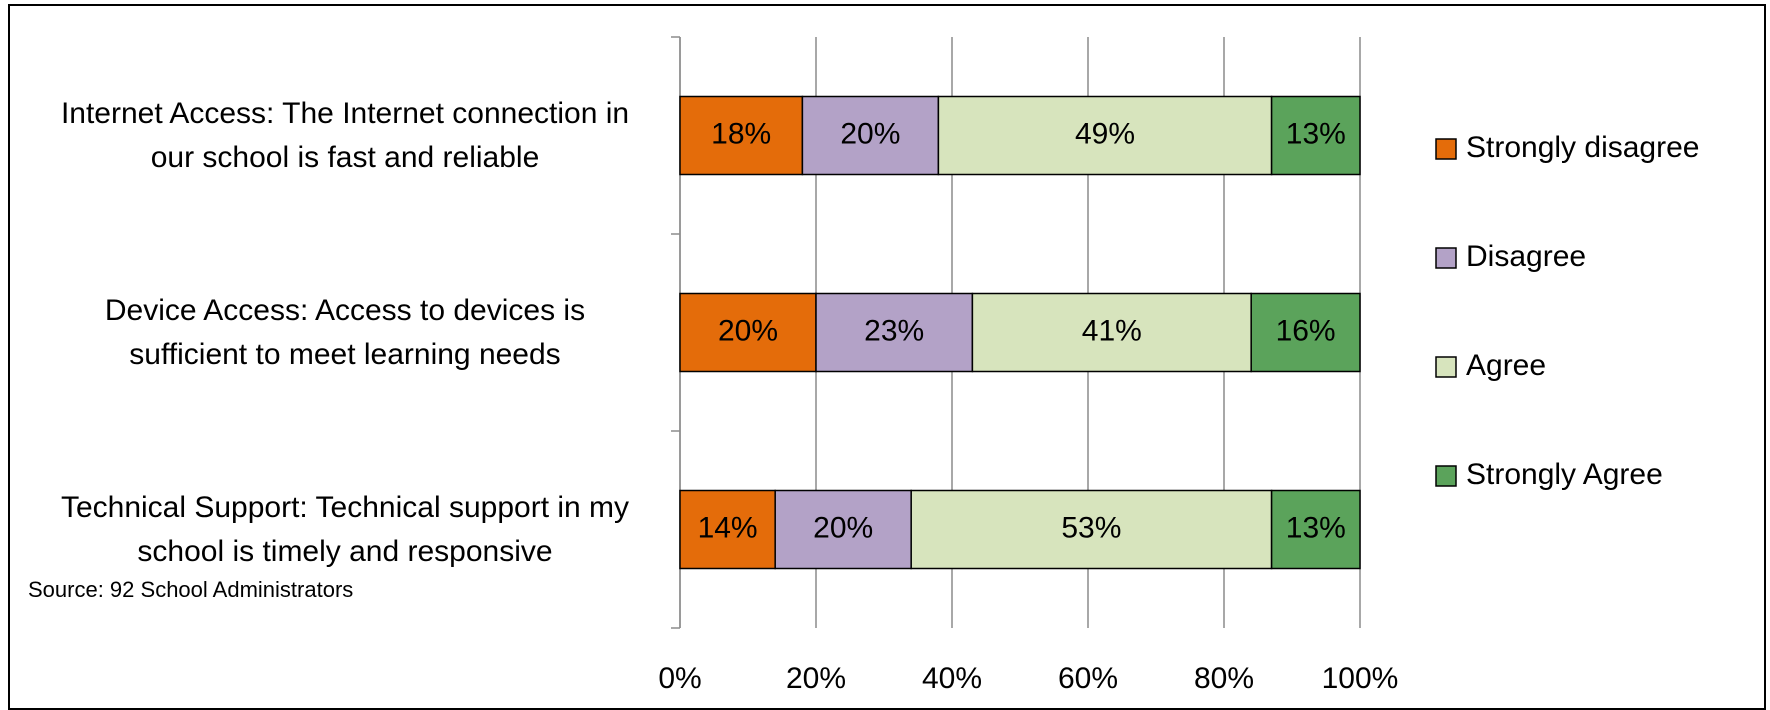 The image size is (1770, 710). I want to click on data-label: 14%, so click(728, 527).